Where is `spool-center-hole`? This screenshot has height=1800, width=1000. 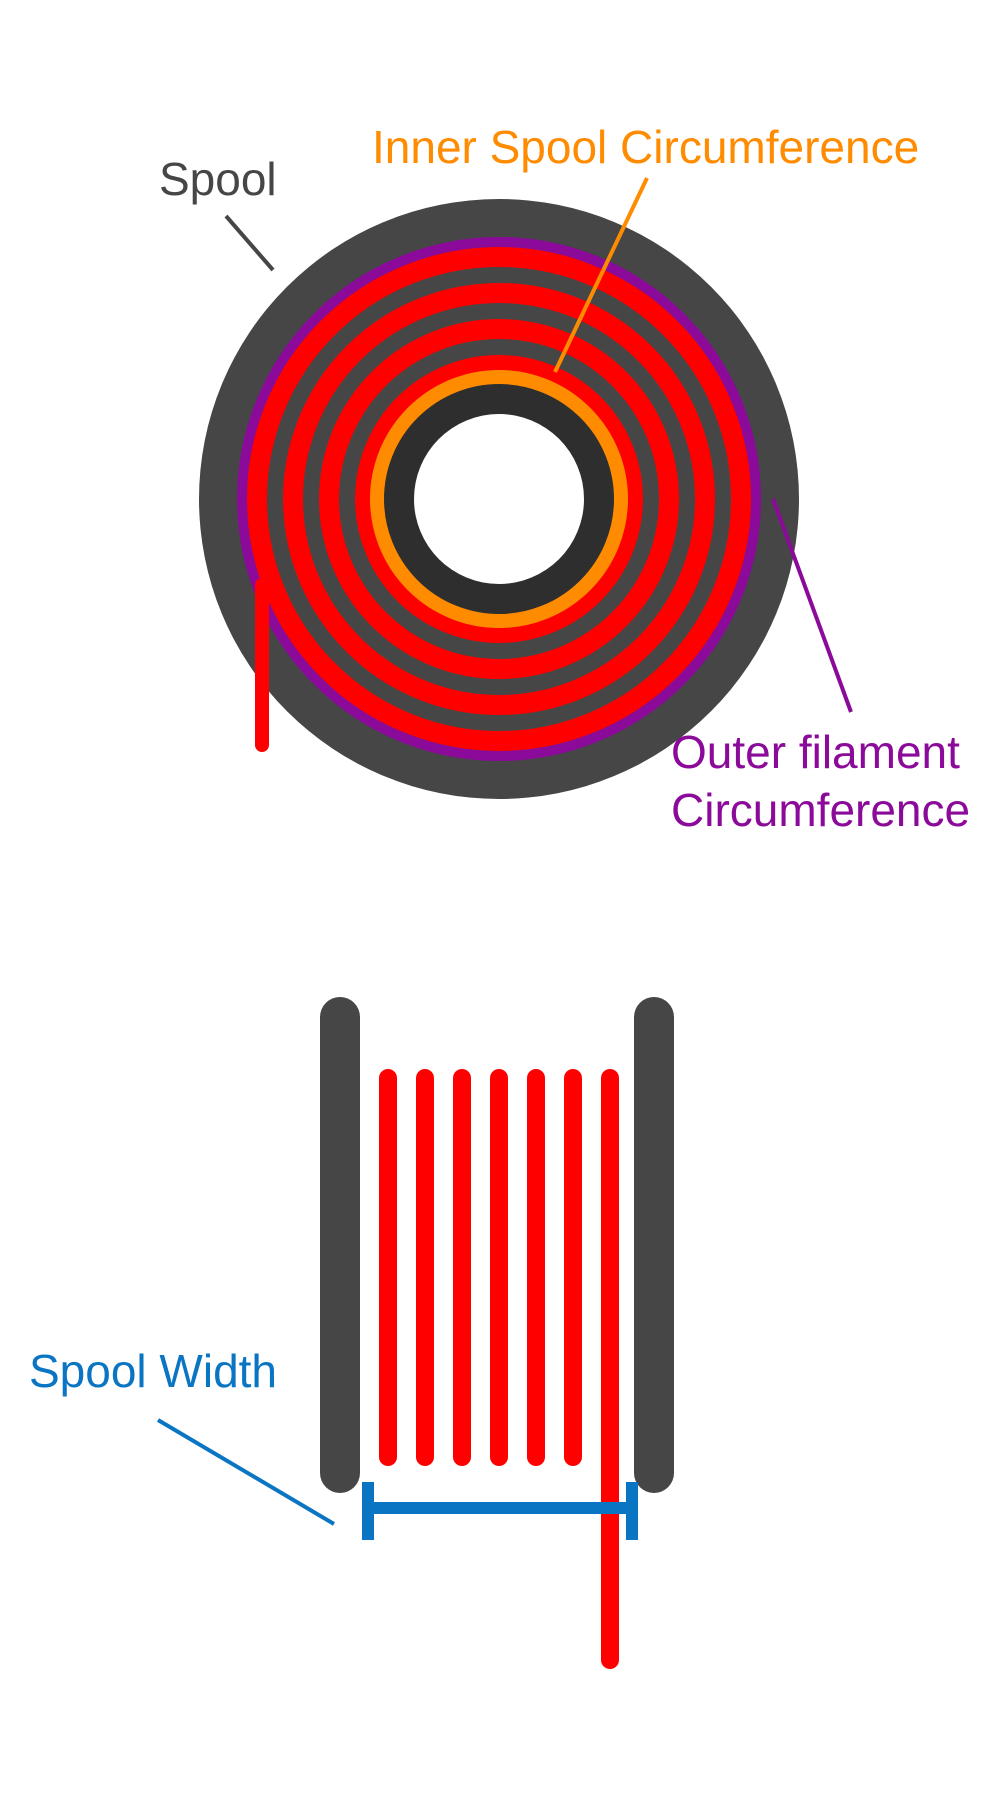 spool-center-hole is located at coordinates (499, 499).